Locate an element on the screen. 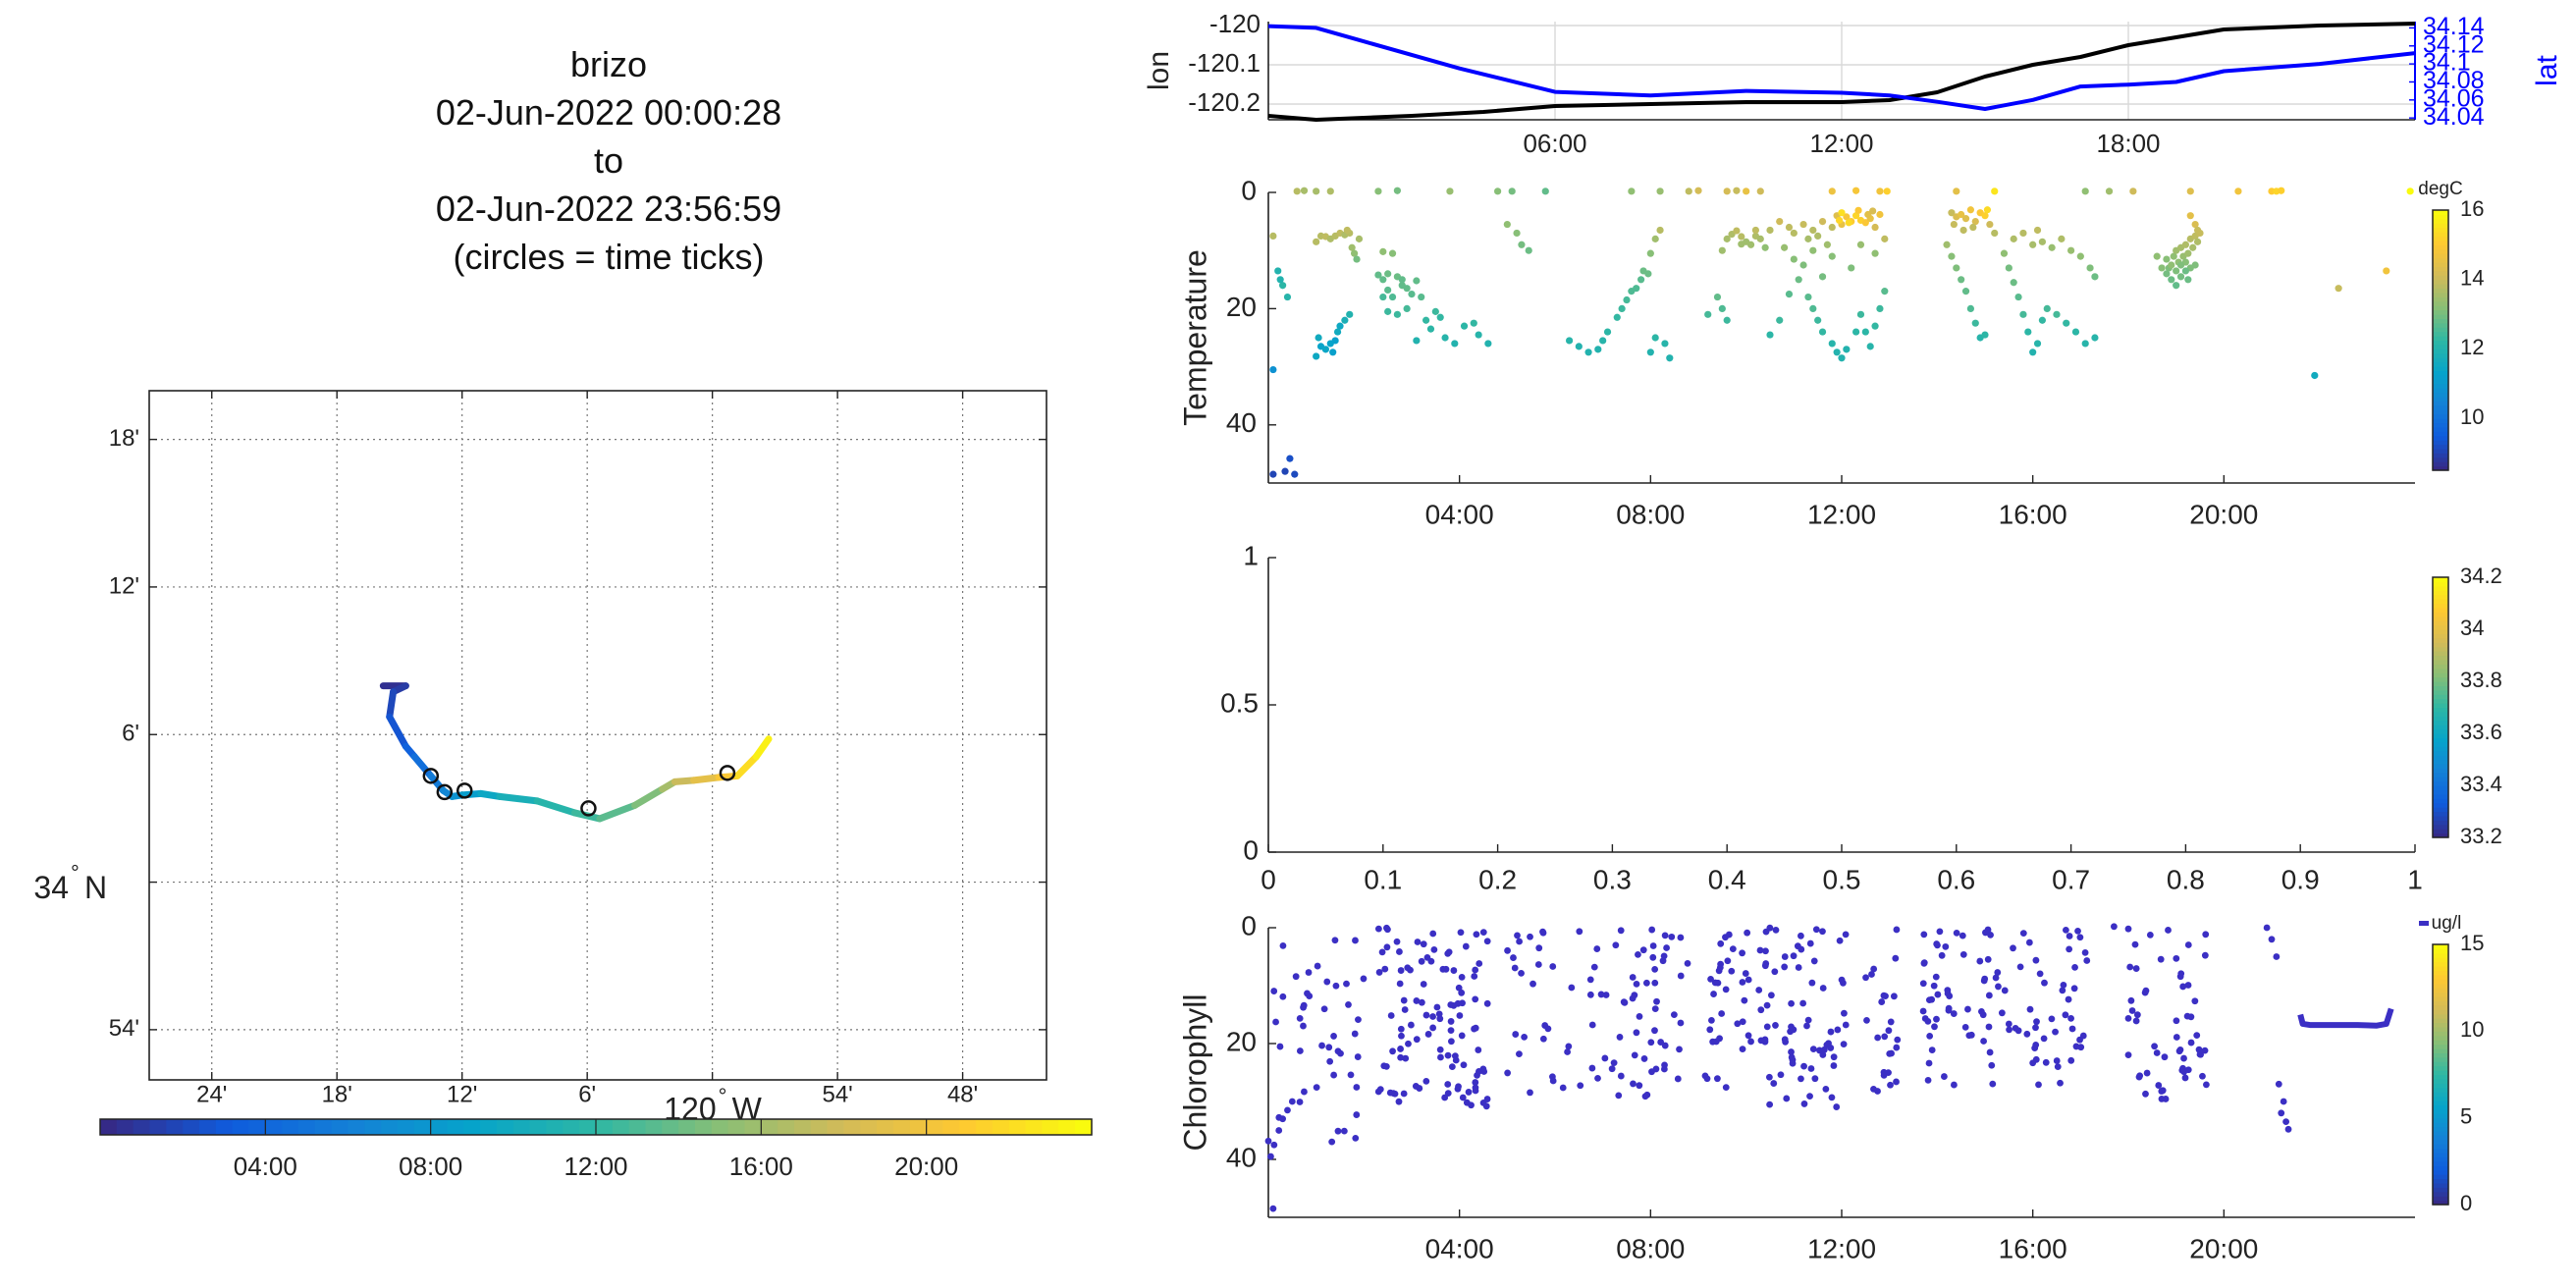  map-track-segment is located at coordinates (397, 731).